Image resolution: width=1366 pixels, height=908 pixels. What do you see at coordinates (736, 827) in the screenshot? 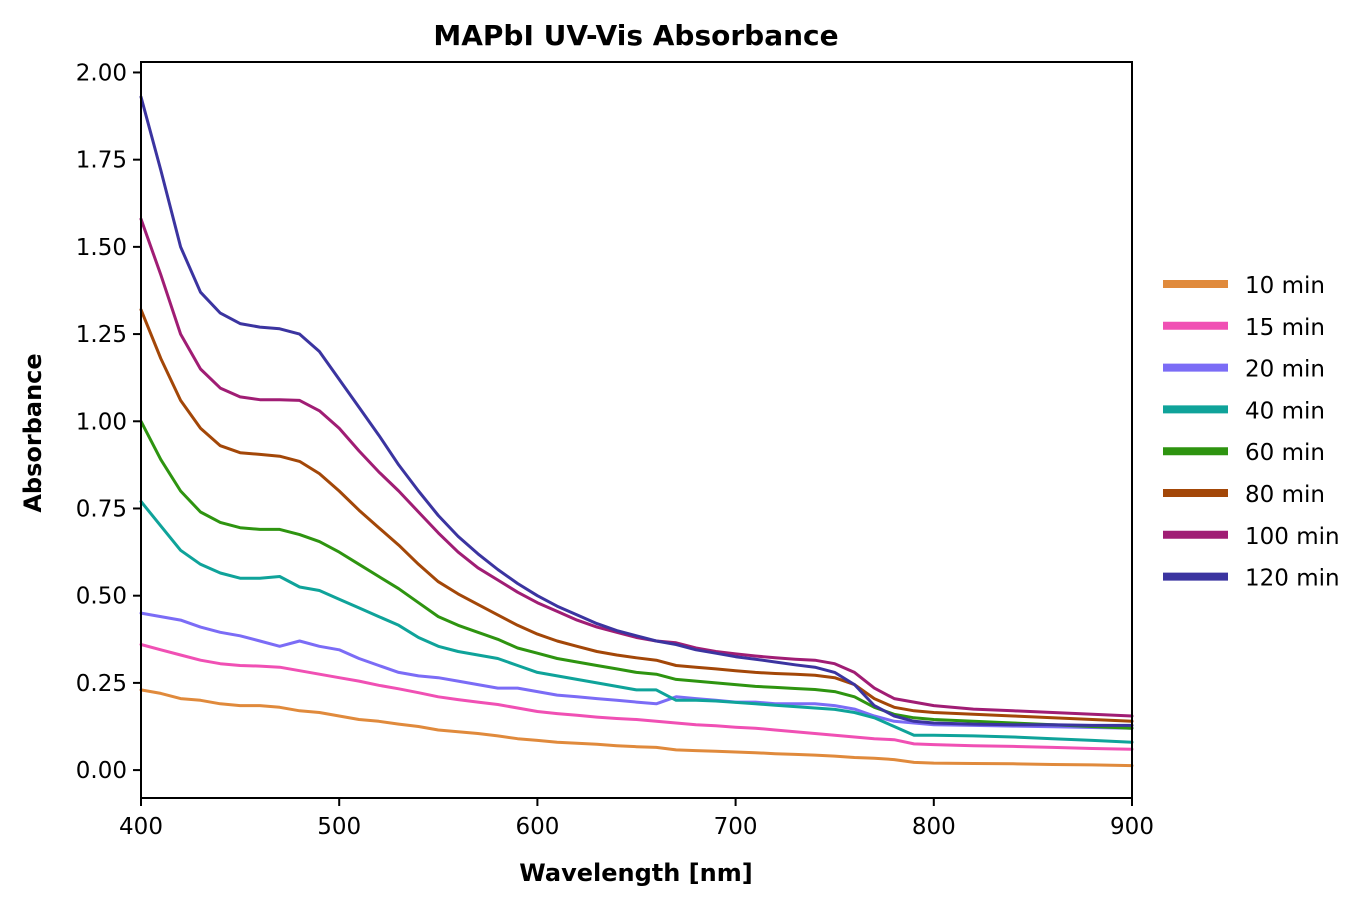
I see `x-tick-label: 700` at bounding box center [736, 827].